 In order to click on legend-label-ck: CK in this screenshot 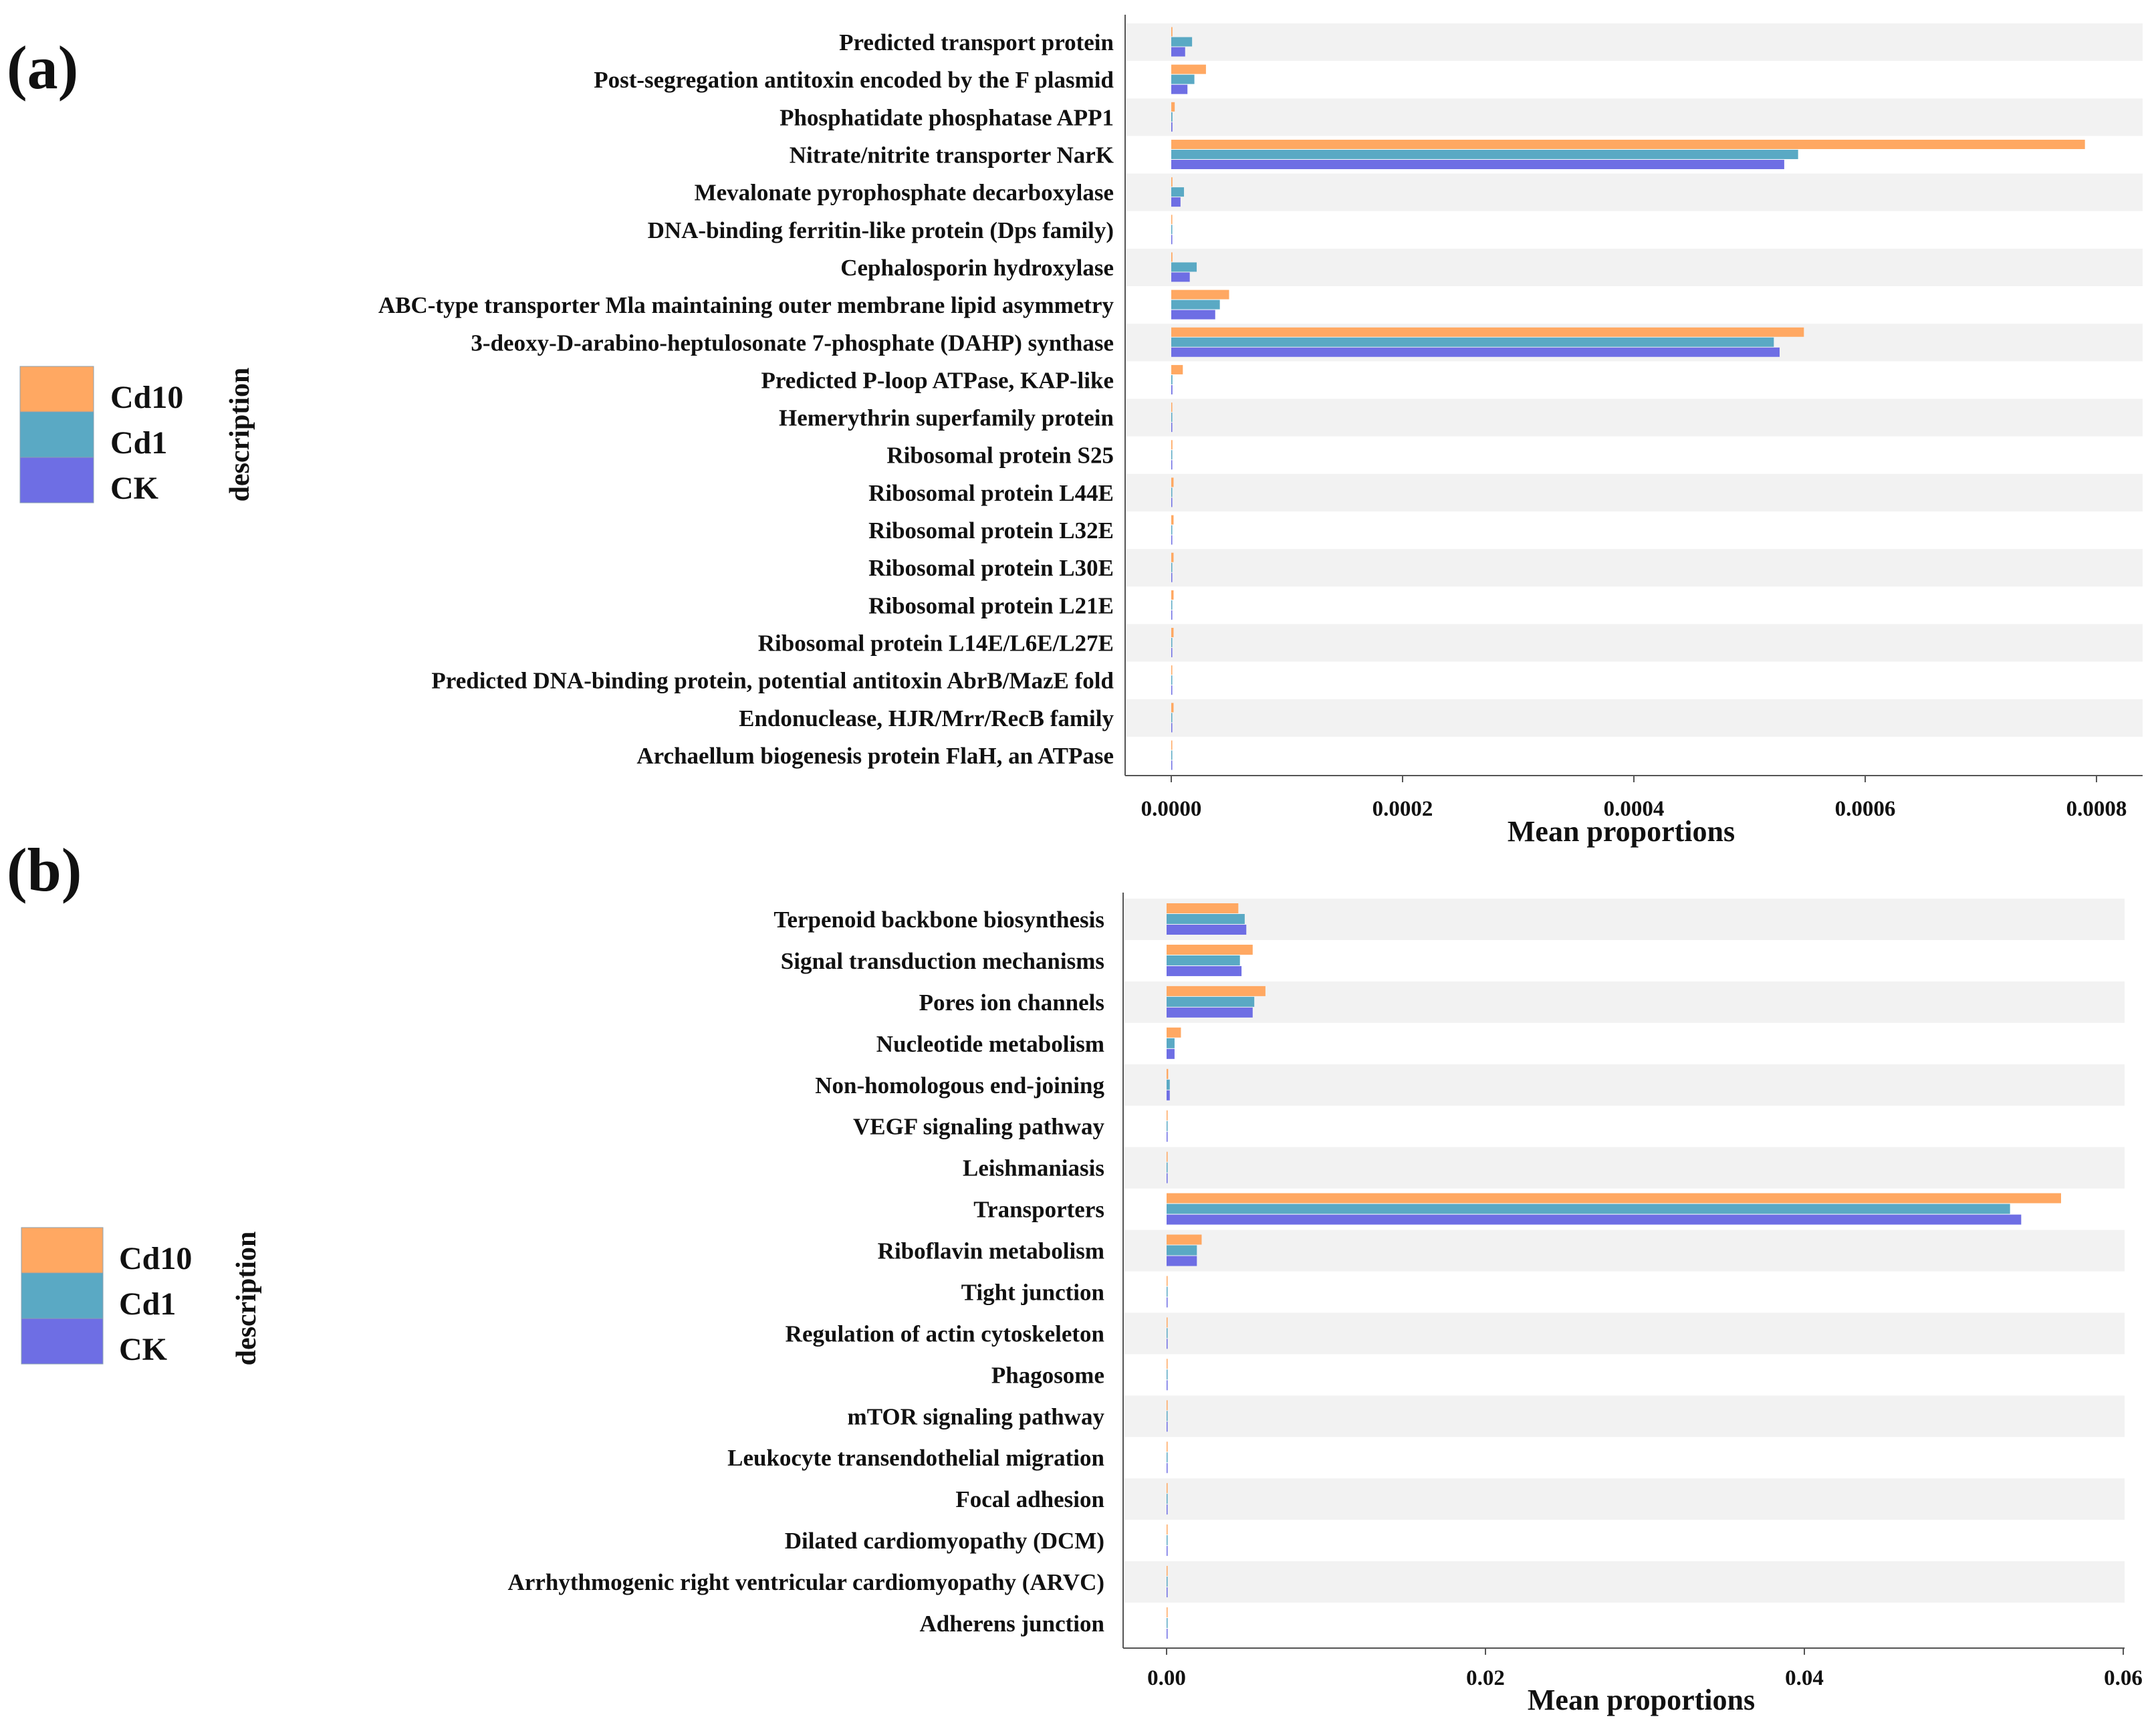, I will do `click(143, 1349)`.